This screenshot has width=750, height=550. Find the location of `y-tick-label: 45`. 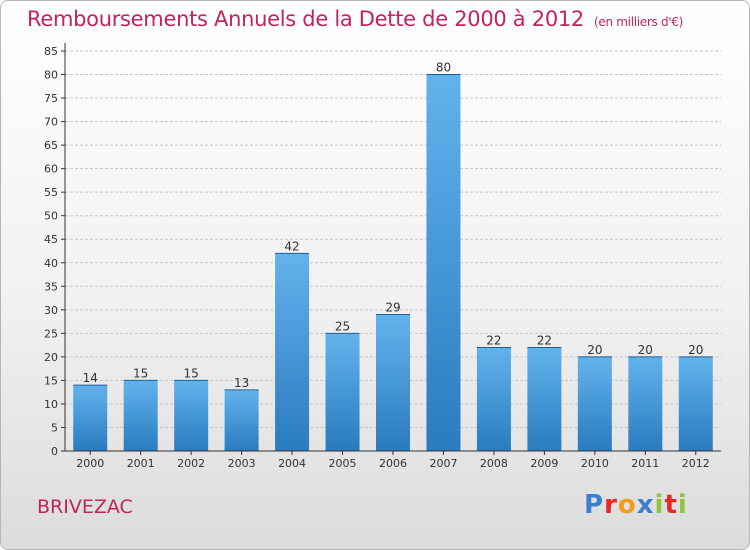

y-tick-label: 45 is located at coordinates (51, 239).